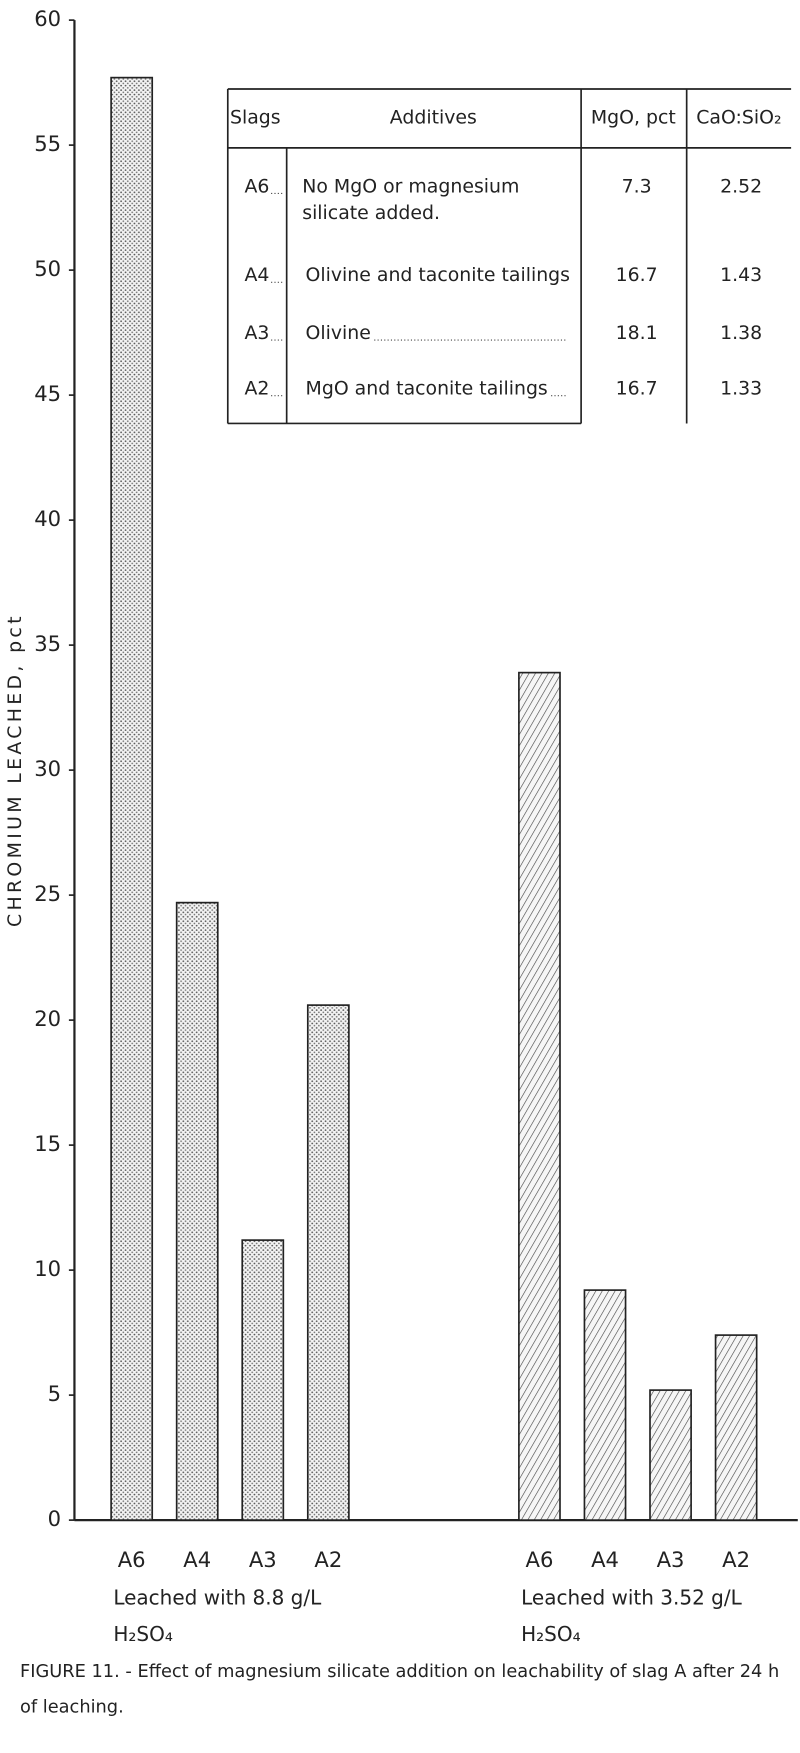 The image size is (800, 1753). What do you see at coordinates (427, 389) in the screenshot?
I see `table-additive: MgO and taconite tailings` at bounding box center [427, 389].